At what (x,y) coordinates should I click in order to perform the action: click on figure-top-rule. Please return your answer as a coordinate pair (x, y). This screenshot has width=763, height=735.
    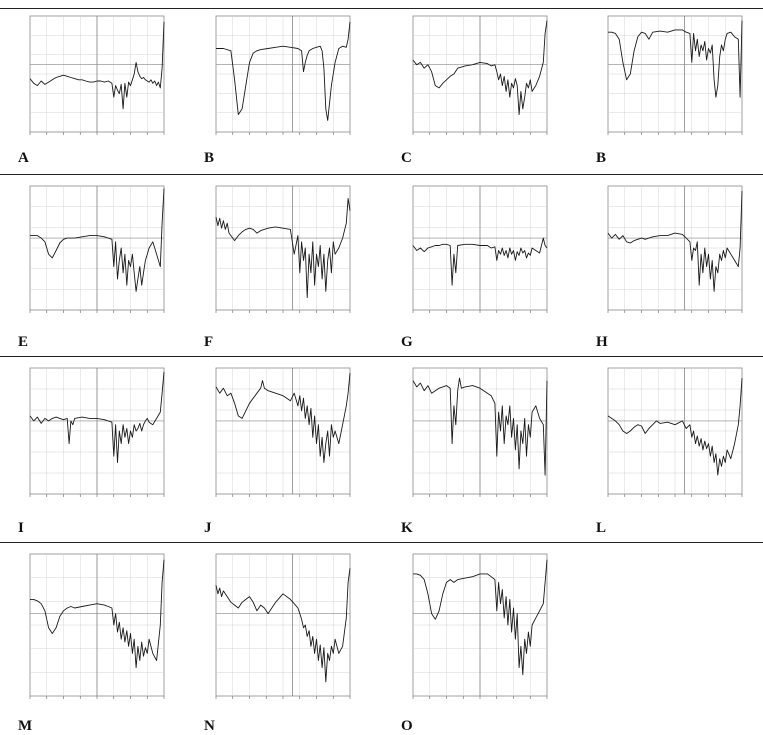
    Looking at the image, I should click on (381, 8).